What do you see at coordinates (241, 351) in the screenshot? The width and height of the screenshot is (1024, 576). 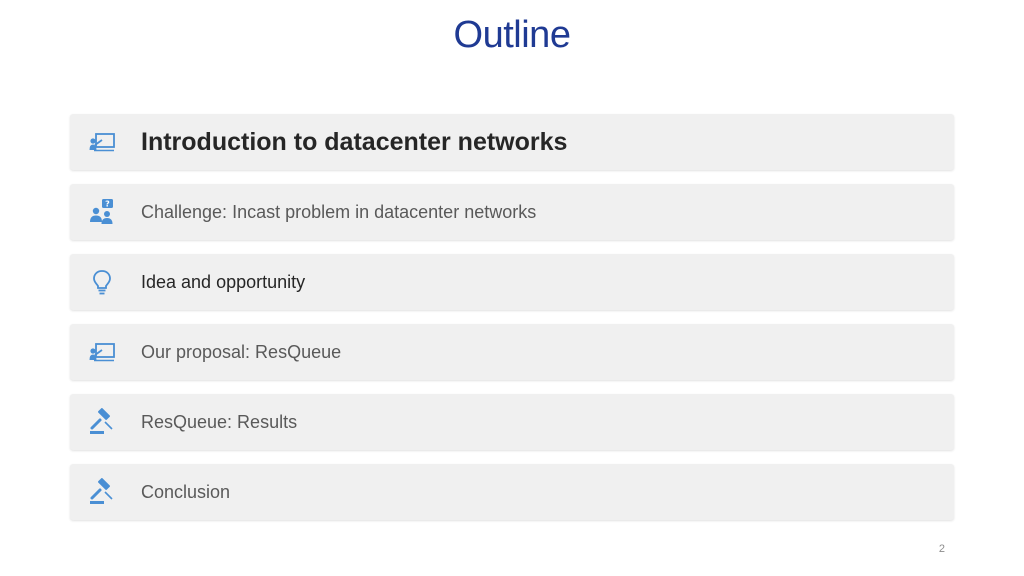 I see `outline-item-label: Our proposal: ResQueue` at bounding box center [241, 351].